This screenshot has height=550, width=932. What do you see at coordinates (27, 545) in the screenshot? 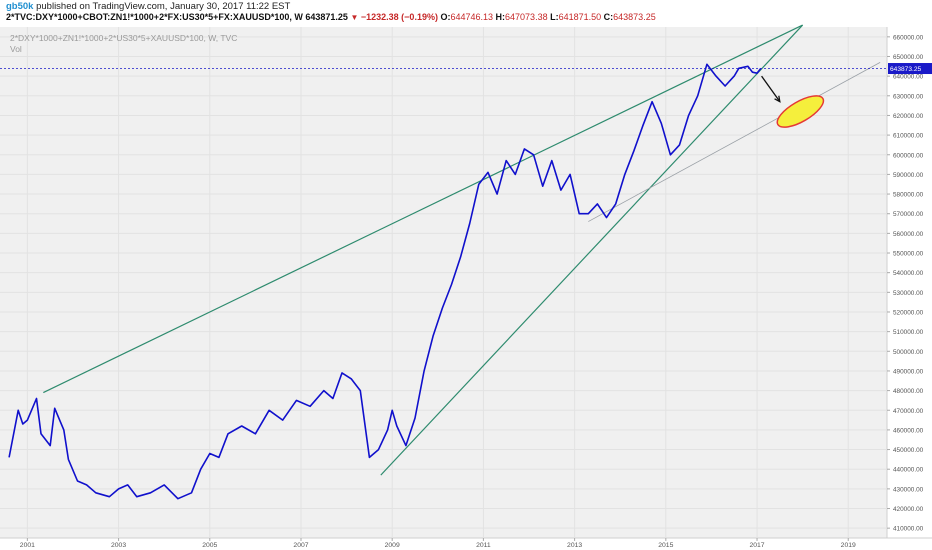
I see `x-tick-label: 2001` at bounding box center [27, 545].